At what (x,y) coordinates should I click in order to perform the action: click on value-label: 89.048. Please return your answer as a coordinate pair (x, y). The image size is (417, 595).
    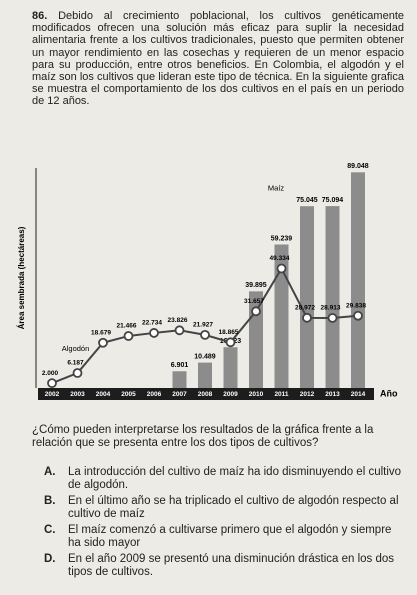
    Looking at the image, I should click on (358, 166).